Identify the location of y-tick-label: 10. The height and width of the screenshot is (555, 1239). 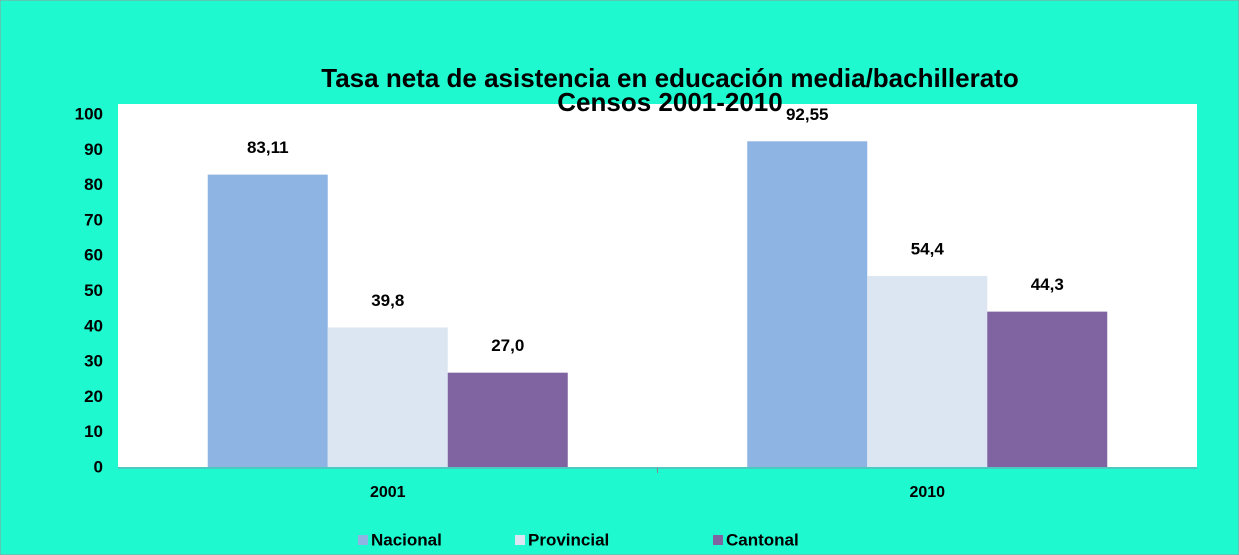
(93, 431).